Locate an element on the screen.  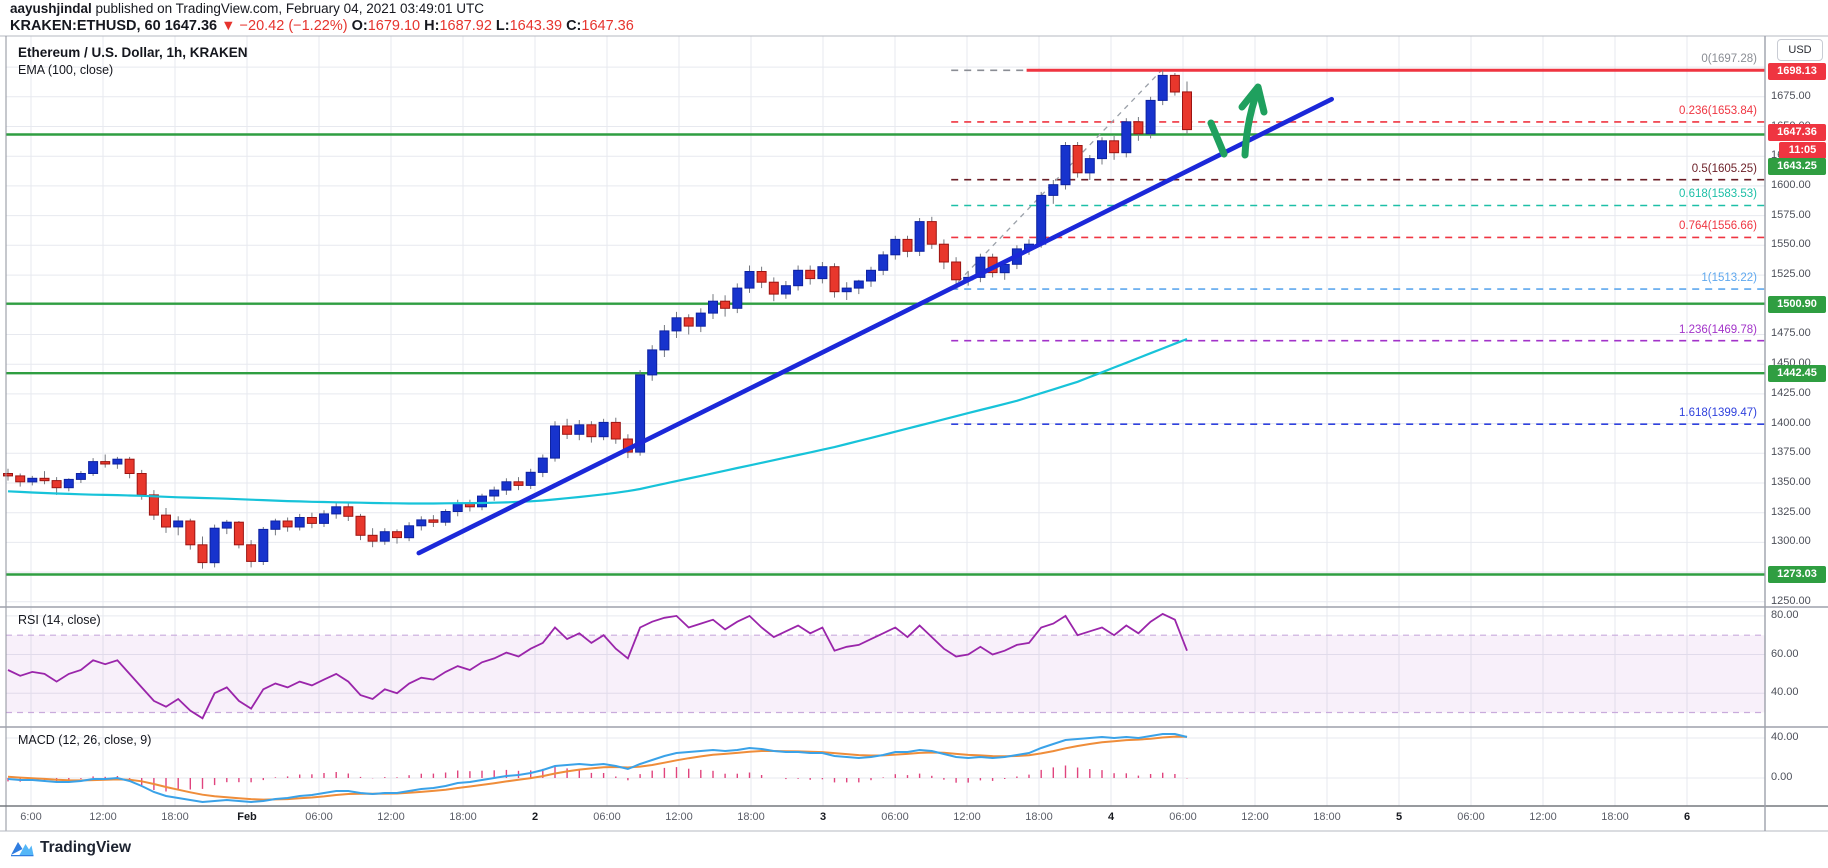
symbol-info: KRAKEN:ETHUSD, 60 is located at coordinates (85, 26).